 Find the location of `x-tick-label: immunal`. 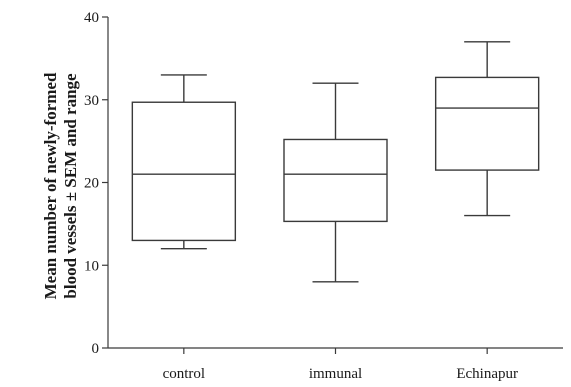

x-tick-label: immunal is located at coordinates (335, 374).